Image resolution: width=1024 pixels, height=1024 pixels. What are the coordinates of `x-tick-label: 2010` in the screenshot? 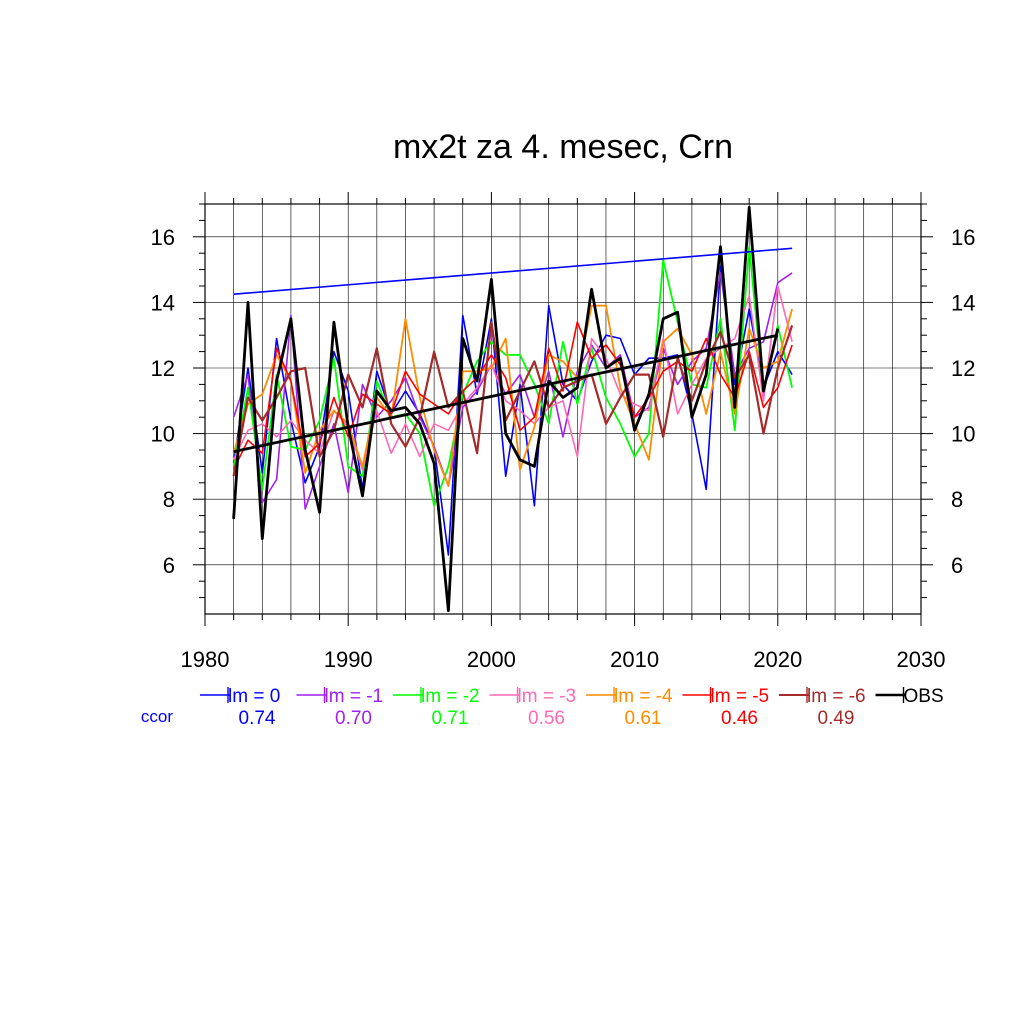 It's located at (634, 659).